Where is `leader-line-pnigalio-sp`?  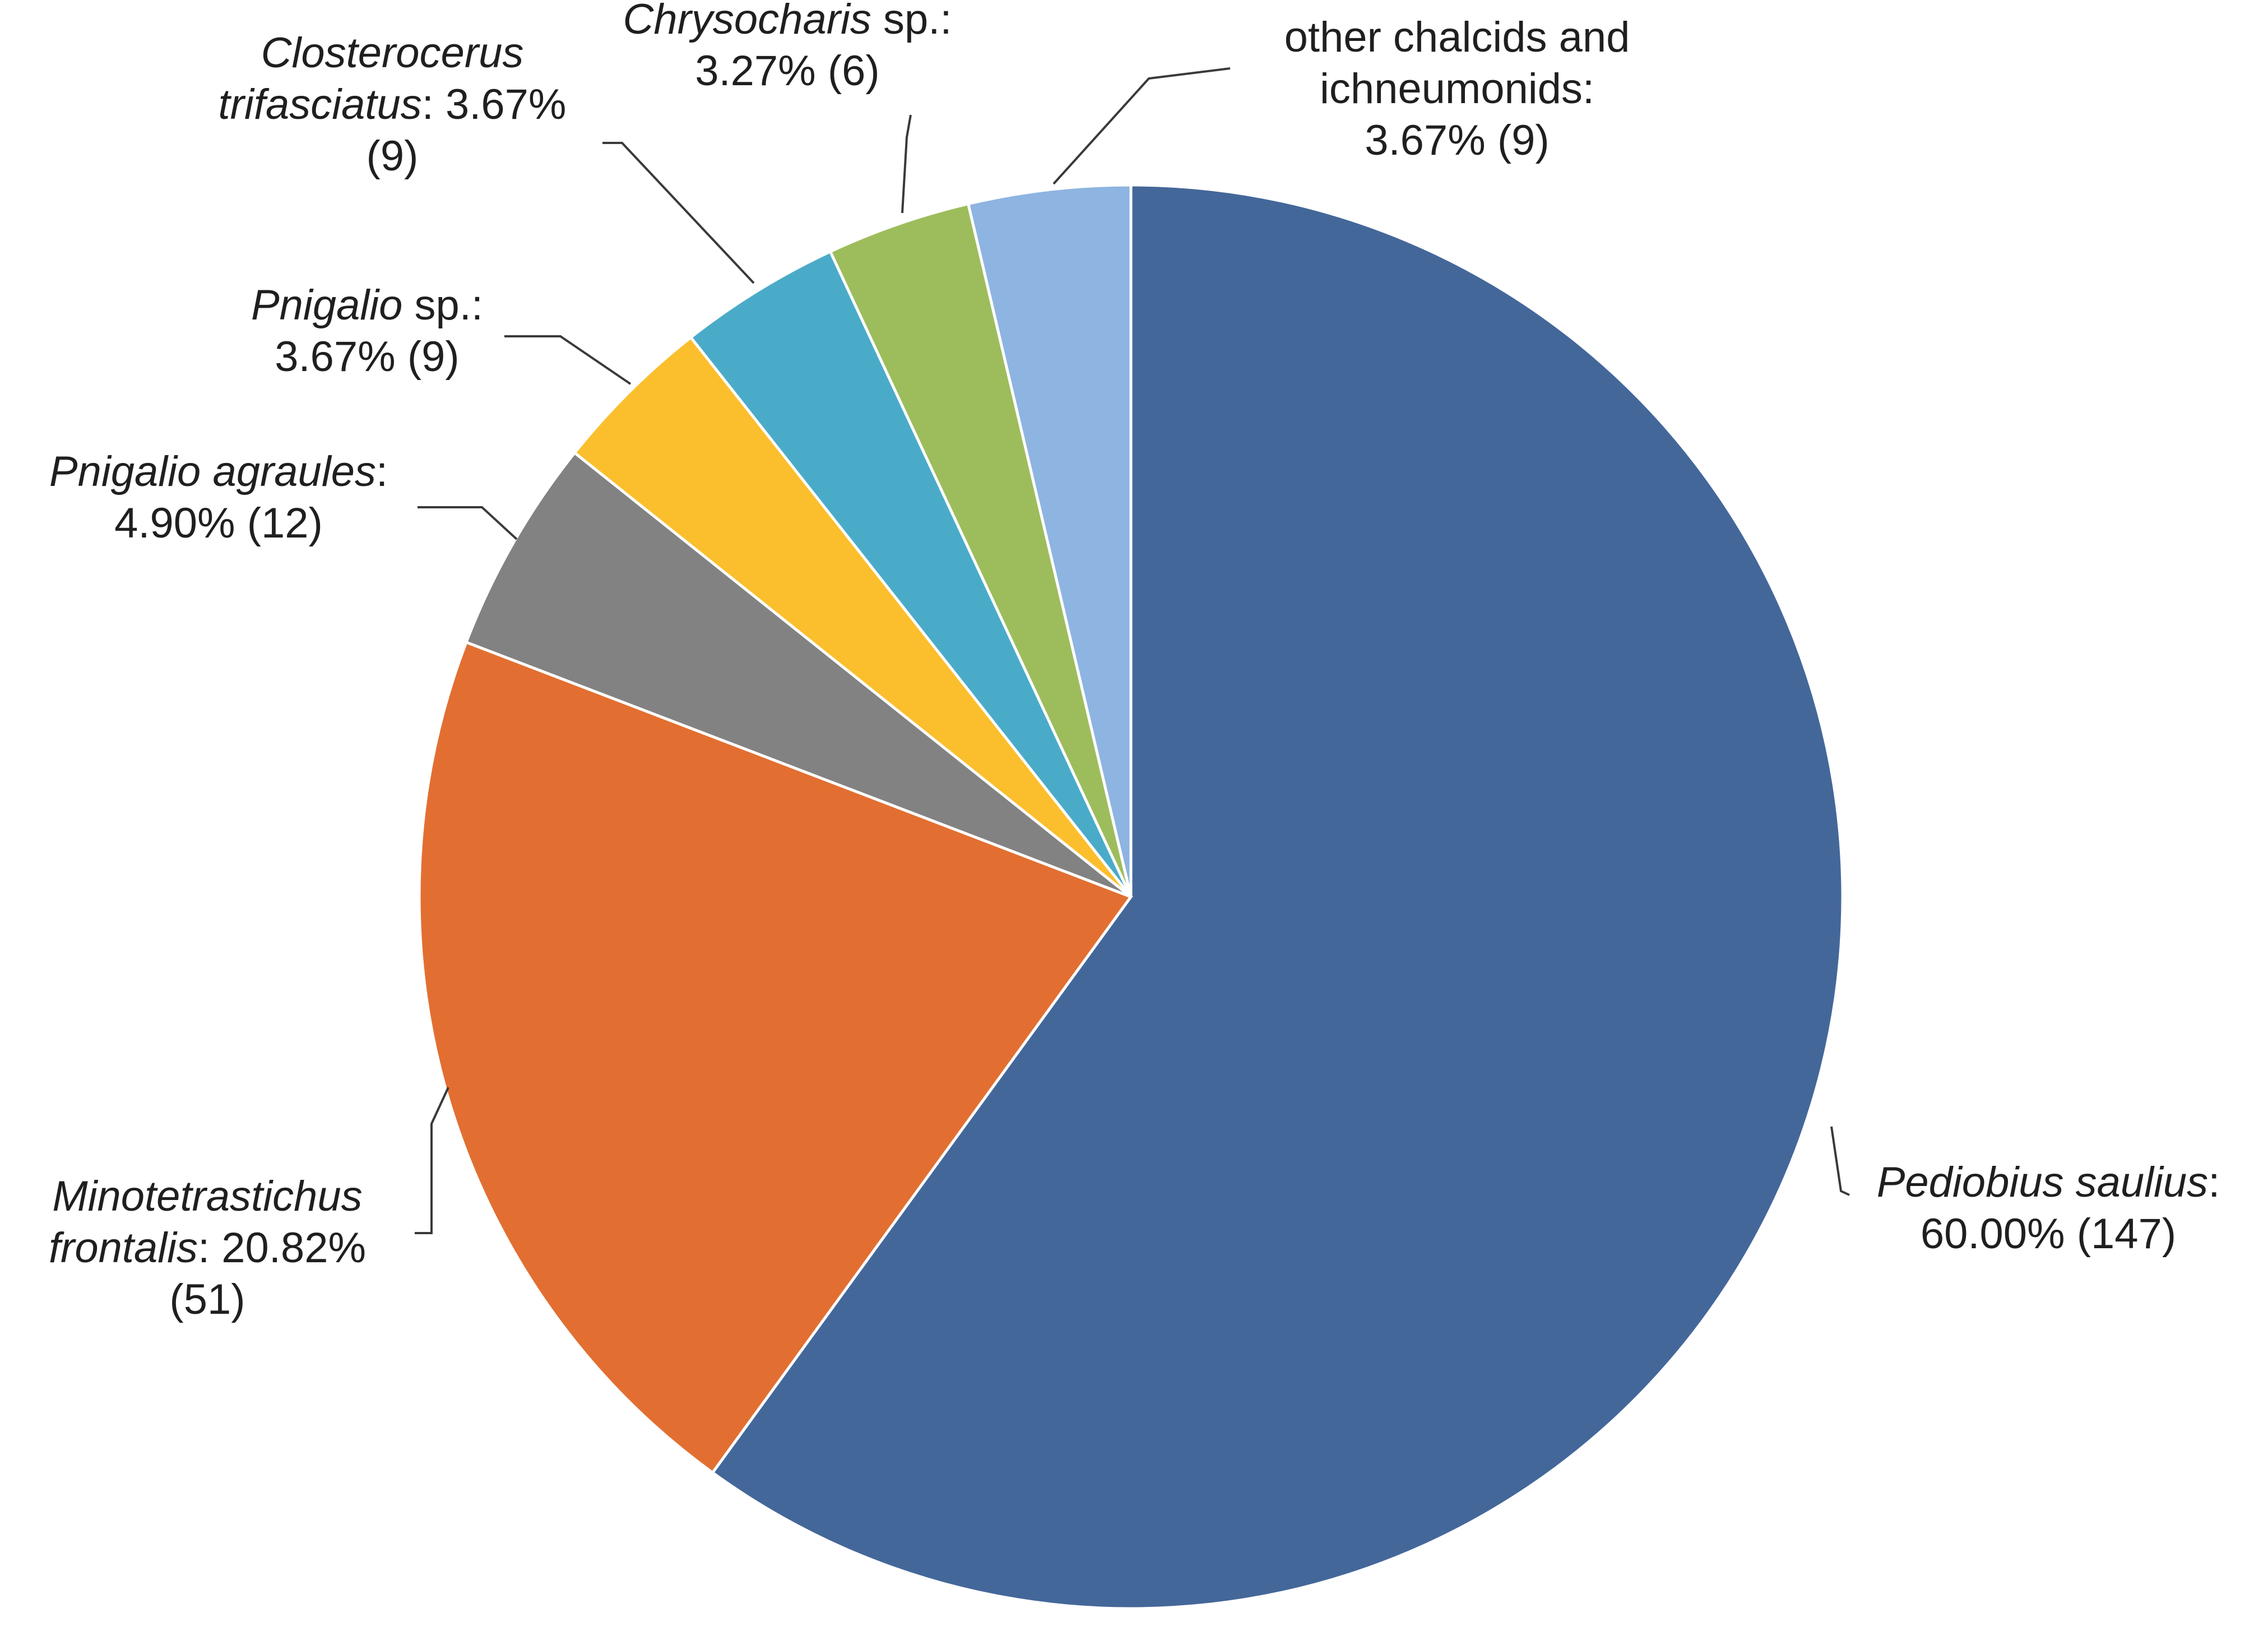
leader-line-pnigalio-sp is located at coordinates (568, 360).